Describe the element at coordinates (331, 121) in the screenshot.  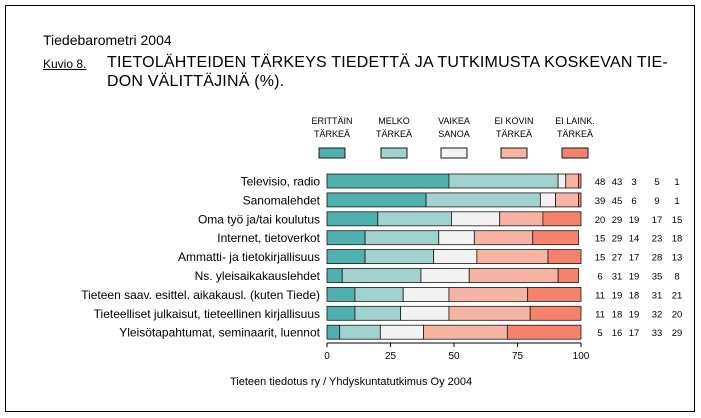
I see `legend-label-1-line-1: ERITTÄIN` at that location.